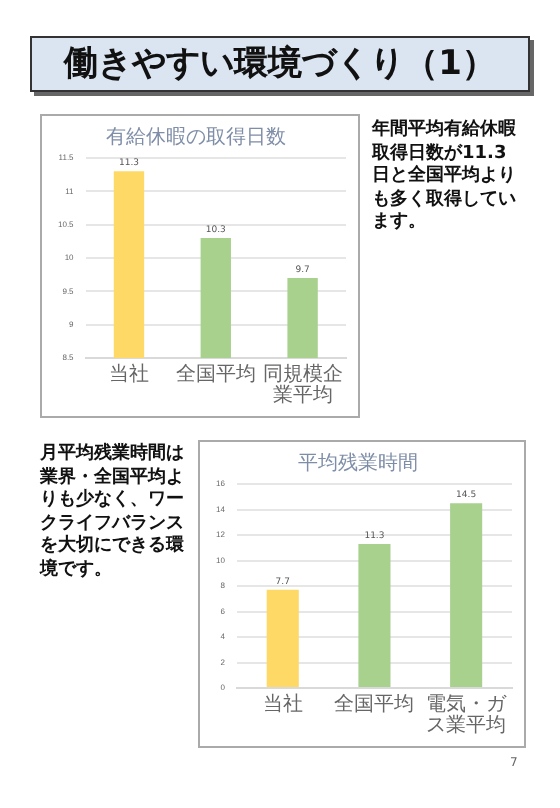 Image resolution: width=560 pixels, height=808 pixels. I want to click on chart-title: 有給休暇の取得日数, so click(196, 137).